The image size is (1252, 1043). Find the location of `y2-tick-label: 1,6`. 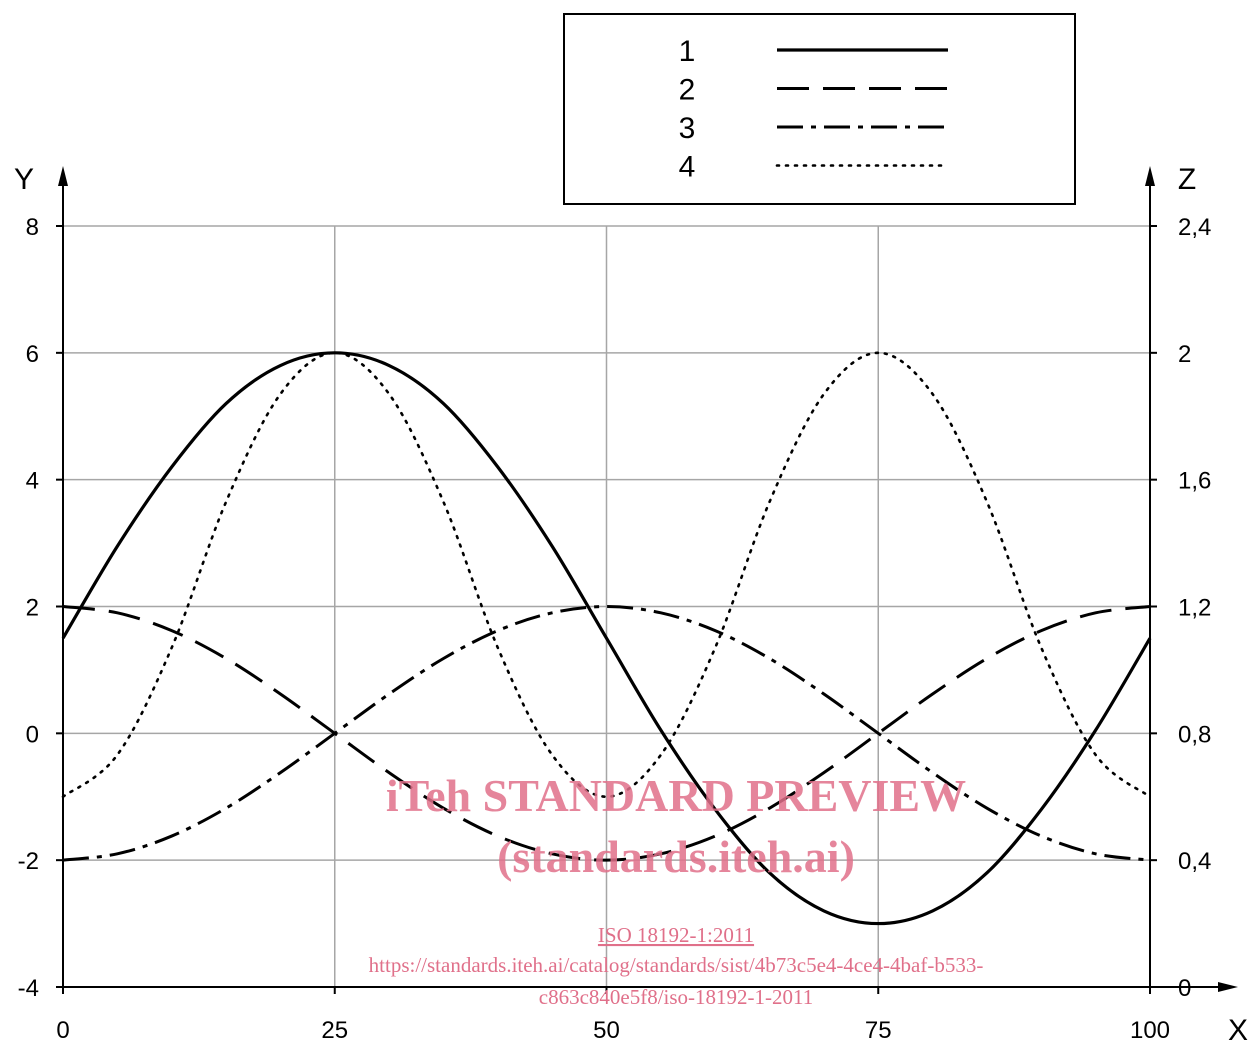

y2-tick-label: 1,6 is located at coordinates (1194, 481).